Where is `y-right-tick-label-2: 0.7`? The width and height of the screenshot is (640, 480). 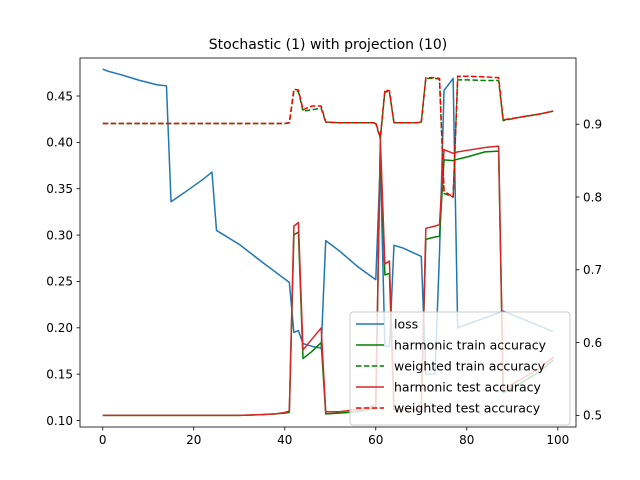
y-right-tick-label-2: 0.7 is located at coordinates (592, 270).